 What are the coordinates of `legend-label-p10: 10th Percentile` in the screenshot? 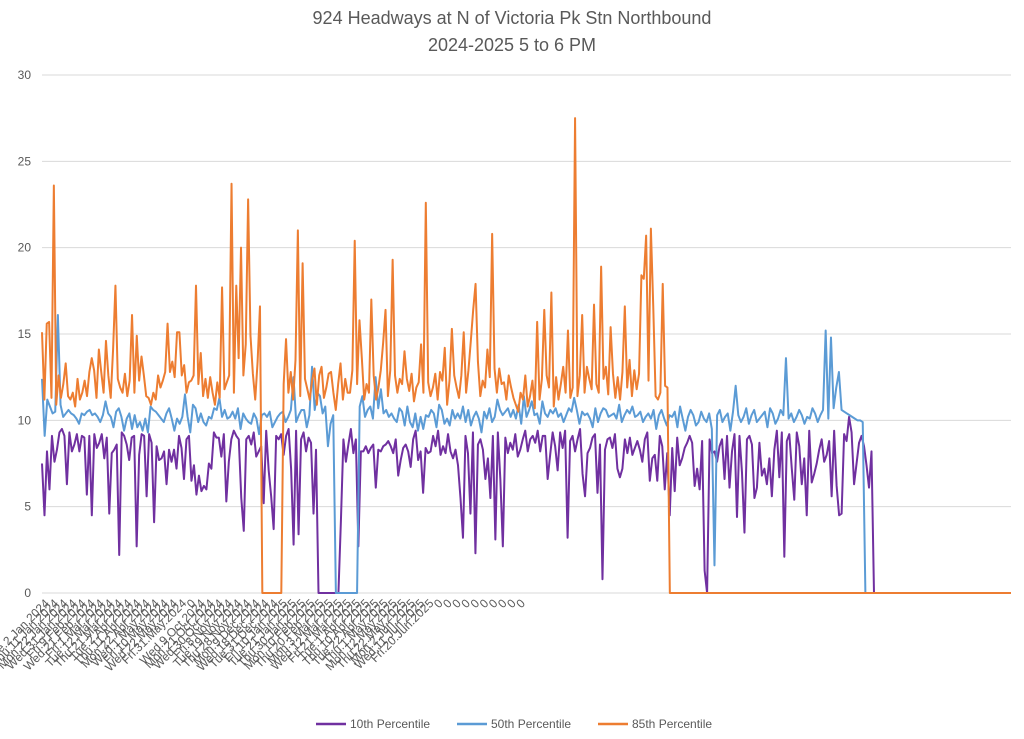 It's located at (390, 724).